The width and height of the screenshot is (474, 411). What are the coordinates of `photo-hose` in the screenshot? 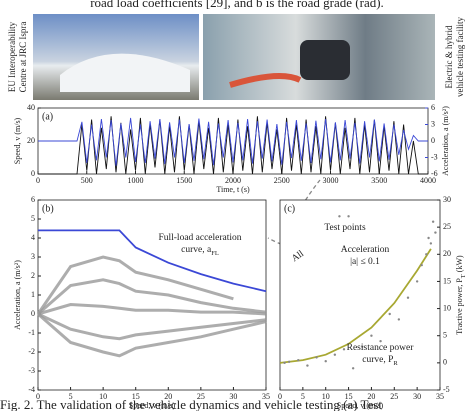 It's located at (265, 80).